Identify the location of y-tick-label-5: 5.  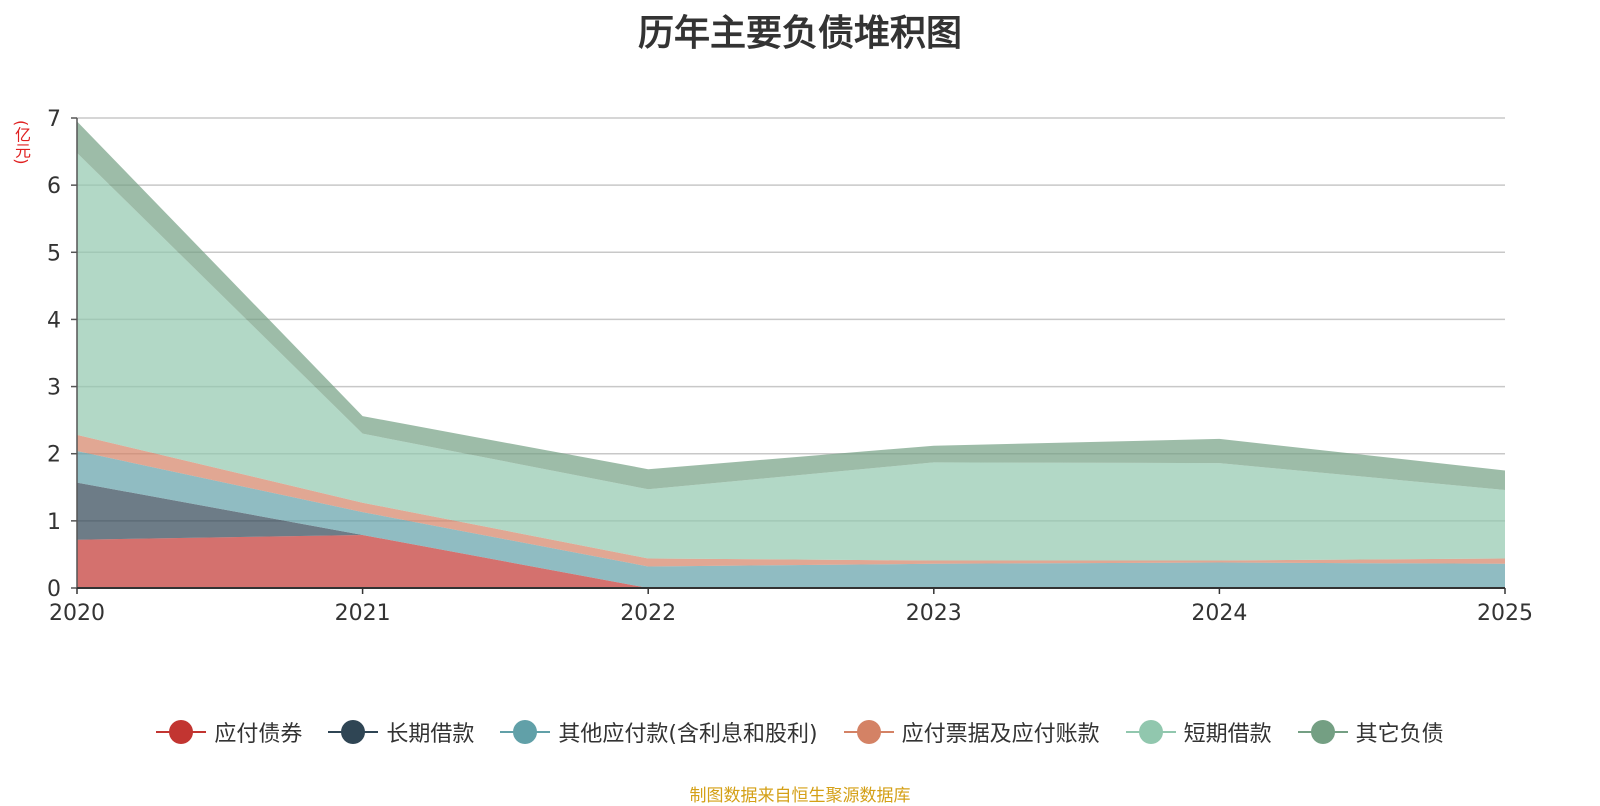
(54, 253).